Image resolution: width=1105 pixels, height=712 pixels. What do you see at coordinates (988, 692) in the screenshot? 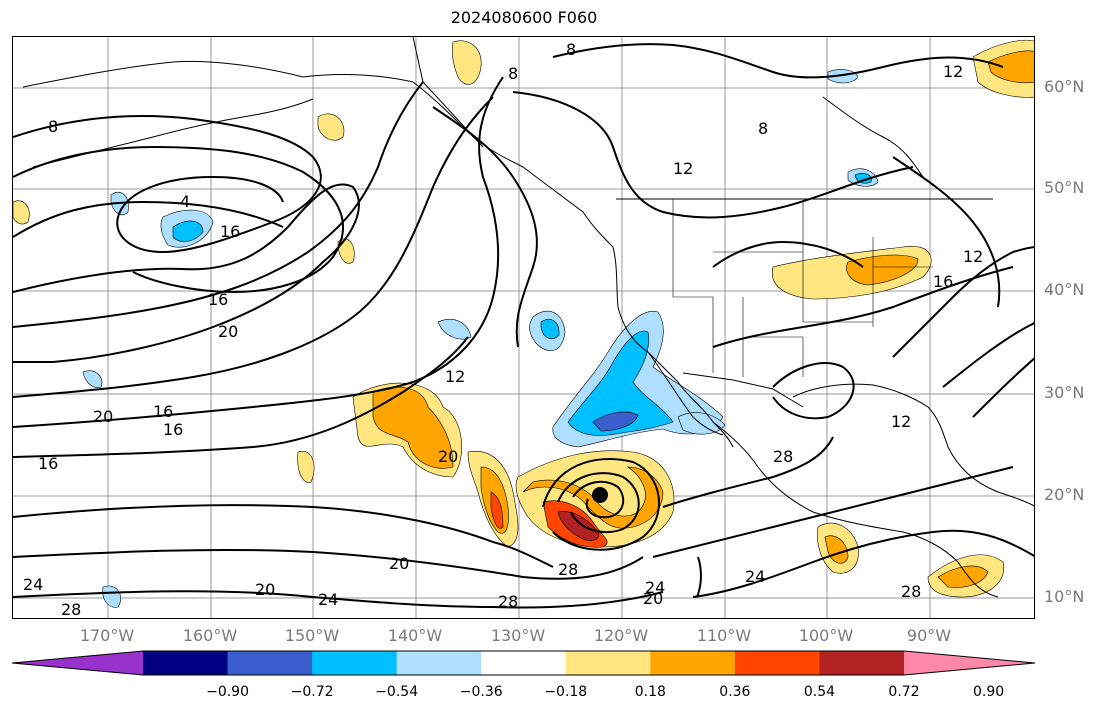
I see `colorbar-tick-label: 0.90` at bounding box center [988, 692].